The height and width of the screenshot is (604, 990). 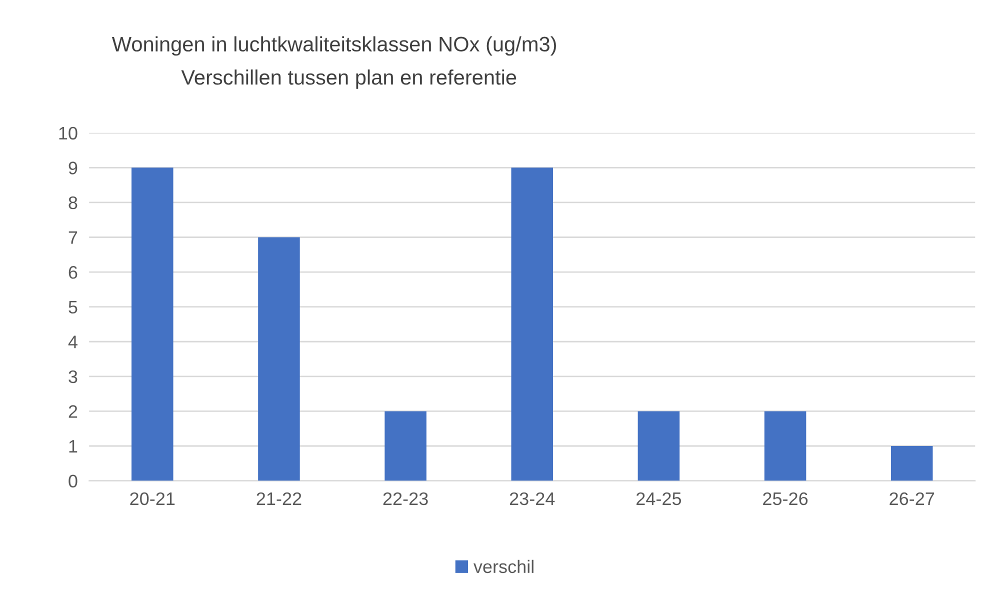 What do you see at coordinates (503, 567) in the screenshot?
I see `legend-label: verschil` at bounding box center [503, 567].